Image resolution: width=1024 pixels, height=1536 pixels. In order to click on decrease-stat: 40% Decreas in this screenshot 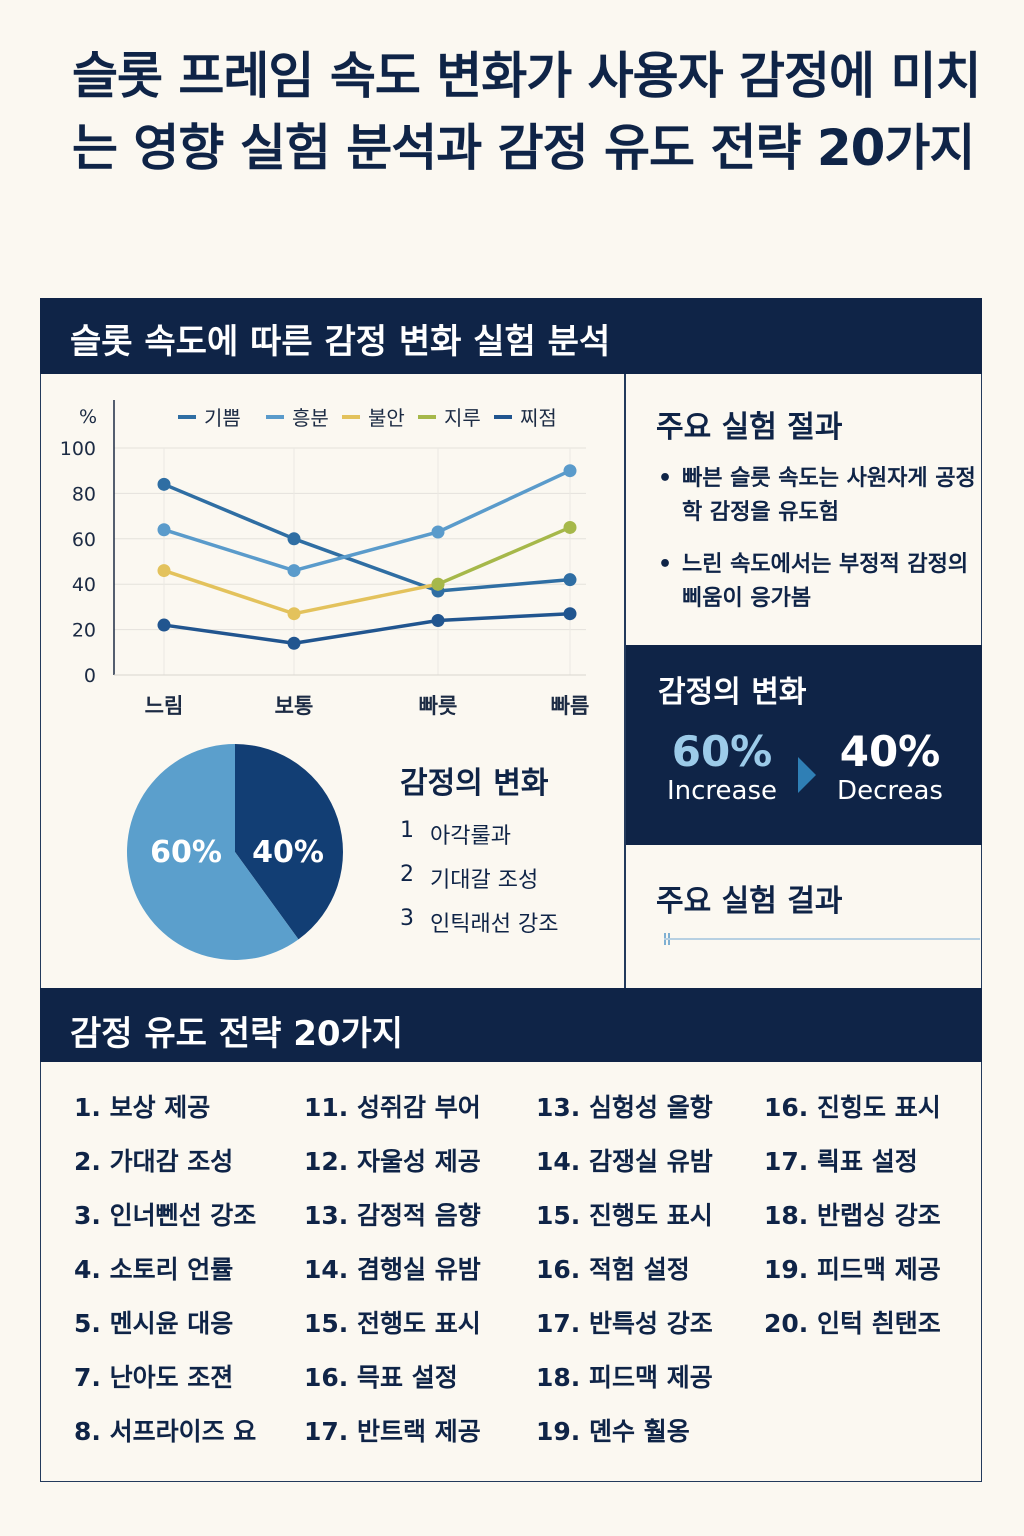, I will do `click(890, 766)`.